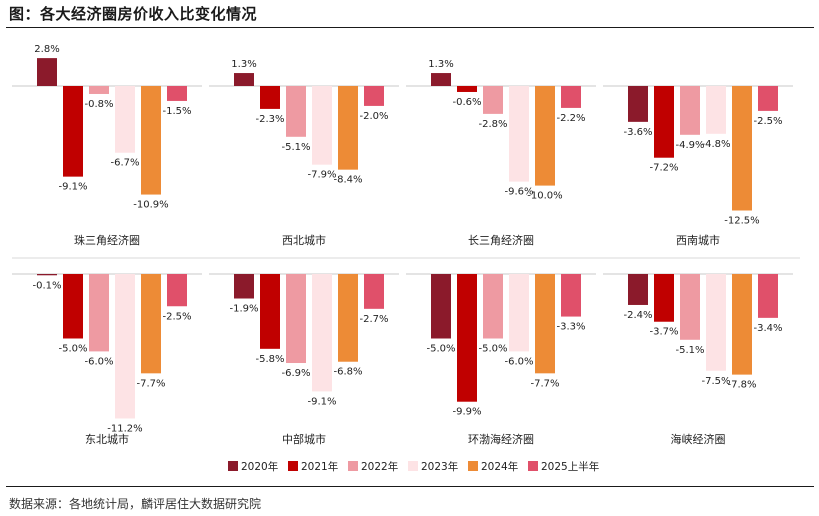 The height and width of the screenshot is (516, 819). What do you see at coordinates (373, 319) in the screenshot?
I see `data-label: -2.7%` at bounding box center [373, 319].